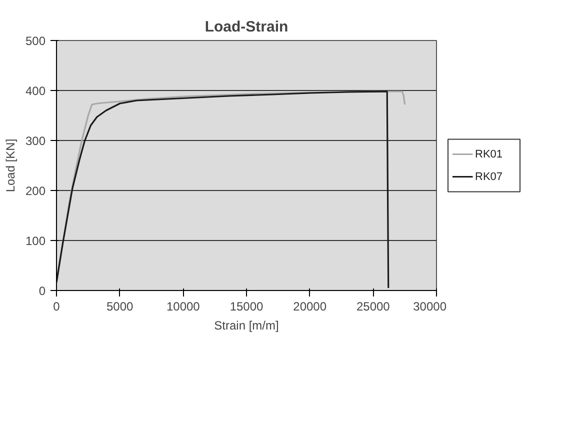 The width and height of the screenshot is (575, 423). Describe the element at coordinates (56, 307) in the screenshot. I see `x-tick-label: 0` at that location.